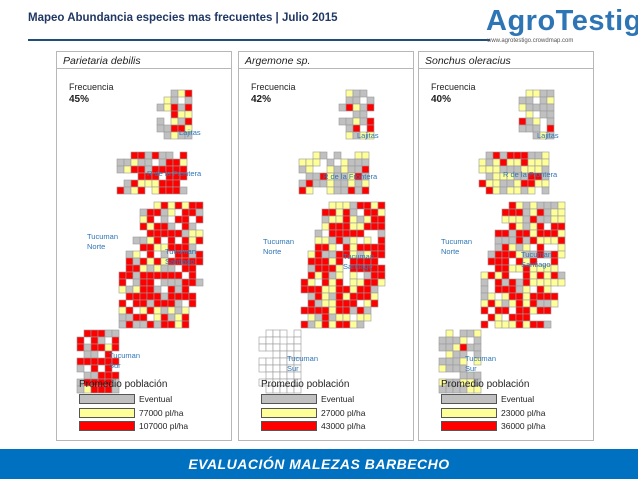 This screenshot has height=479, width=638. I want to click on abundance-grid-map, so click(140, 241).